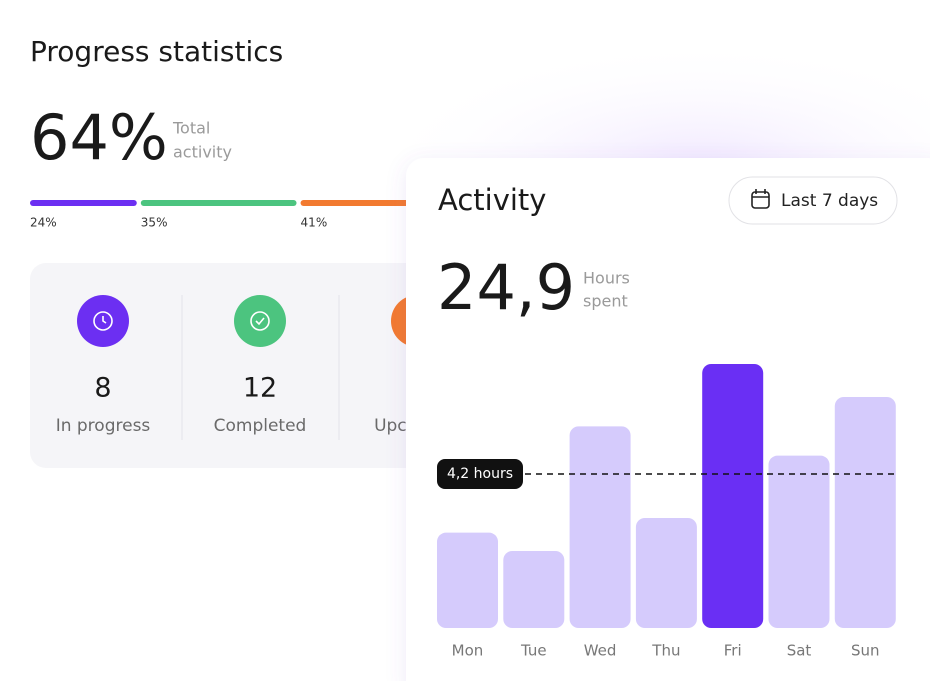 This screenshot has width=930, height=681. What do you see at coordinates (314, 223) in the screenshot?
I see `segment-label: 41%` at bounding box center [314, 223].